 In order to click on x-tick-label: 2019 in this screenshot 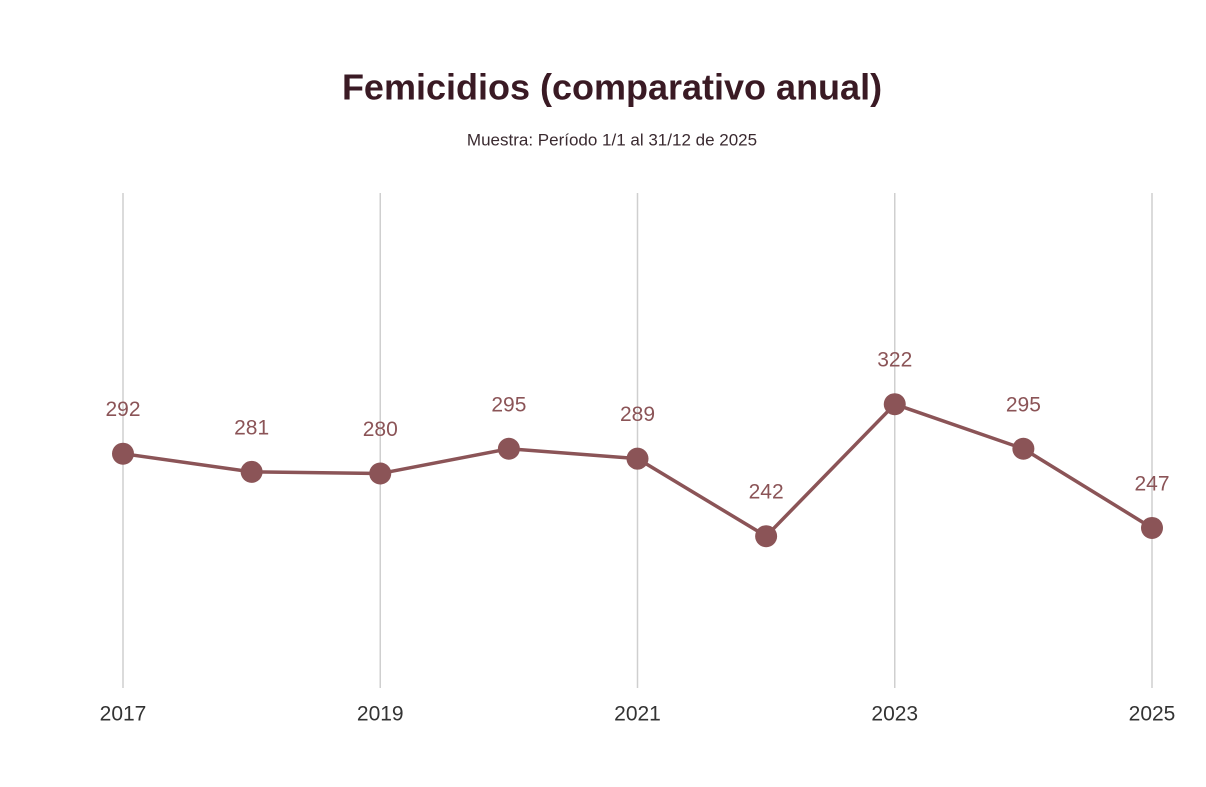, I will do `click(380, 714)`.